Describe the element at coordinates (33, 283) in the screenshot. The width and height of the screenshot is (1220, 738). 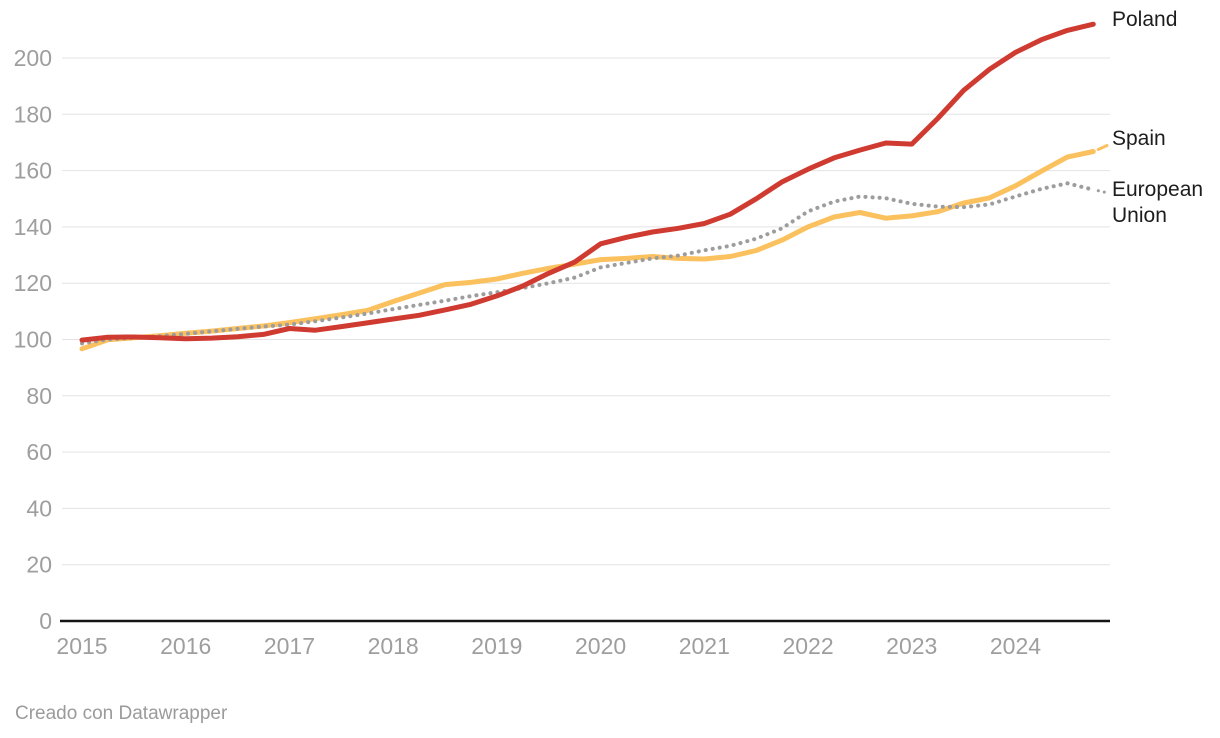
I see `y-tick-label-120: 120` at that location.